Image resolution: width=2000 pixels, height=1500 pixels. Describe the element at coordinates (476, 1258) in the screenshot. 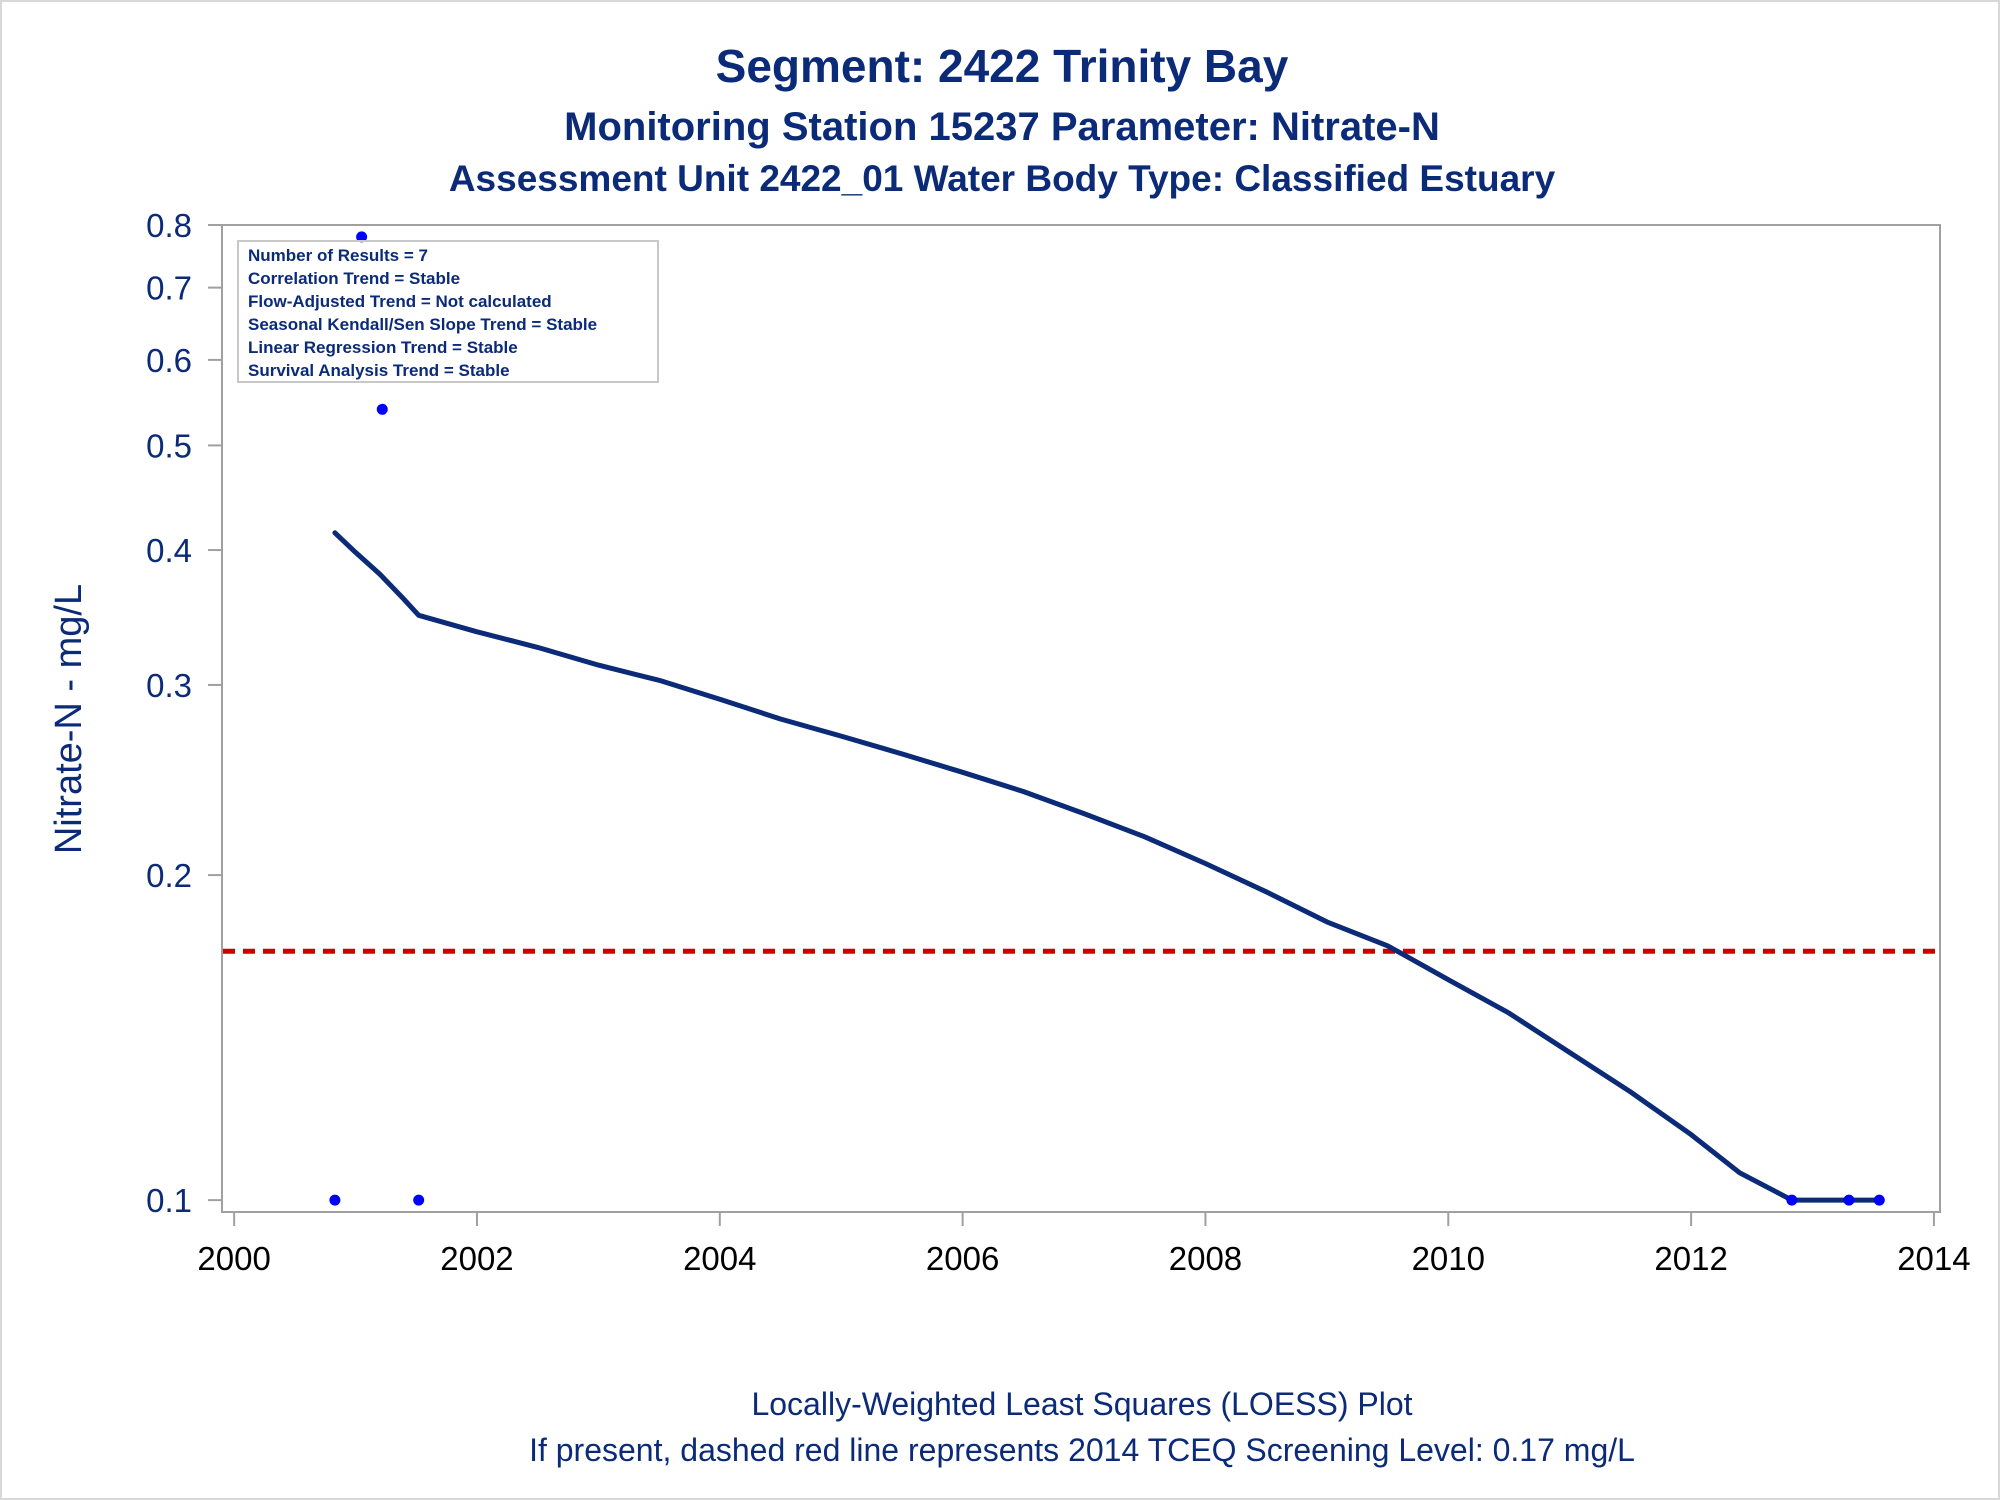

I see `x-tick-label-2002: 2002` at that location.